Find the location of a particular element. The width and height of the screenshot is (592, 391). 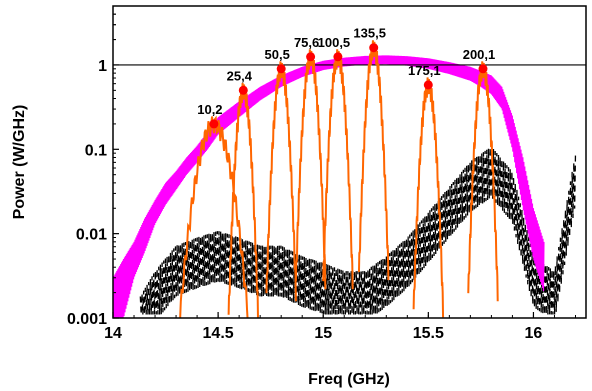

peak-markers is located at coordinates (348, 86).